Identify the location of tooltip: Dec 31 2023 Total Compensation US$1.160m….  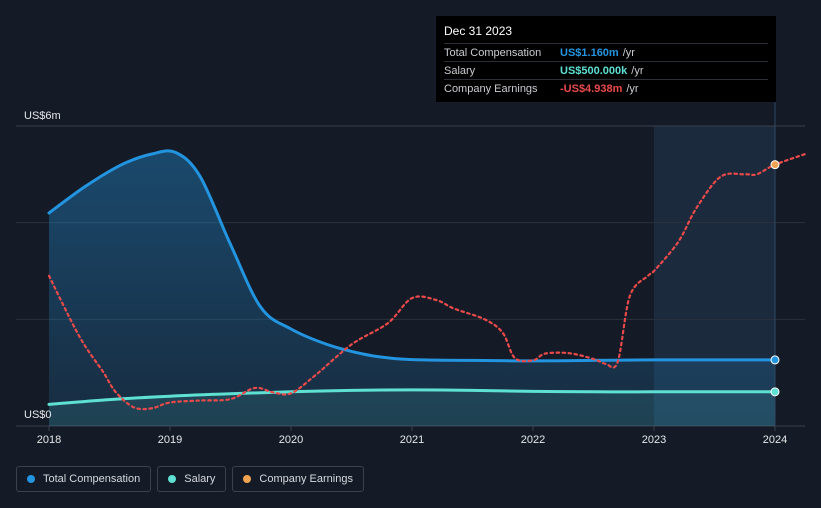
(606, 59).